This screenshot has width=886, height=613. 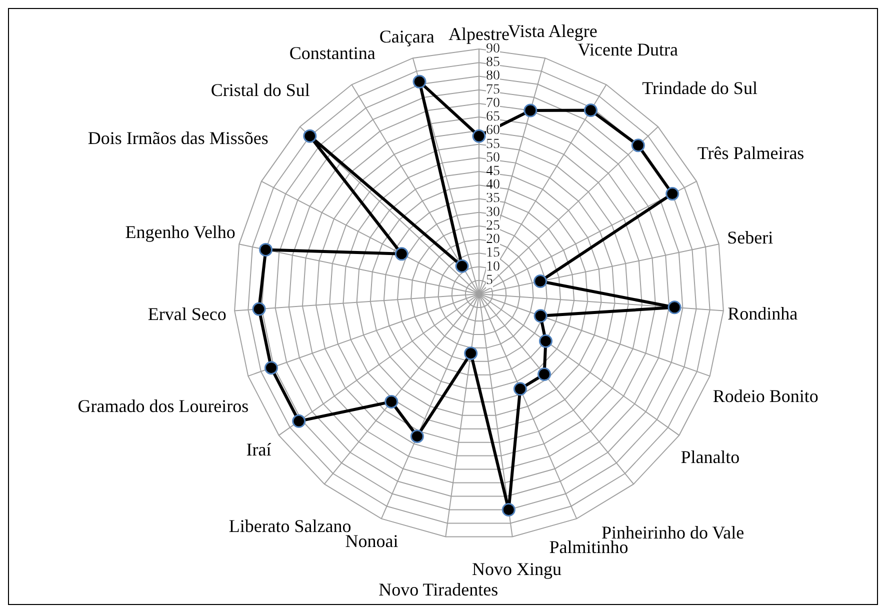 What do you see at coordinates (765, 396) in the screenshot?
I see `spoke-label: Rodeio Bonito` at bounding box center [765, 396].